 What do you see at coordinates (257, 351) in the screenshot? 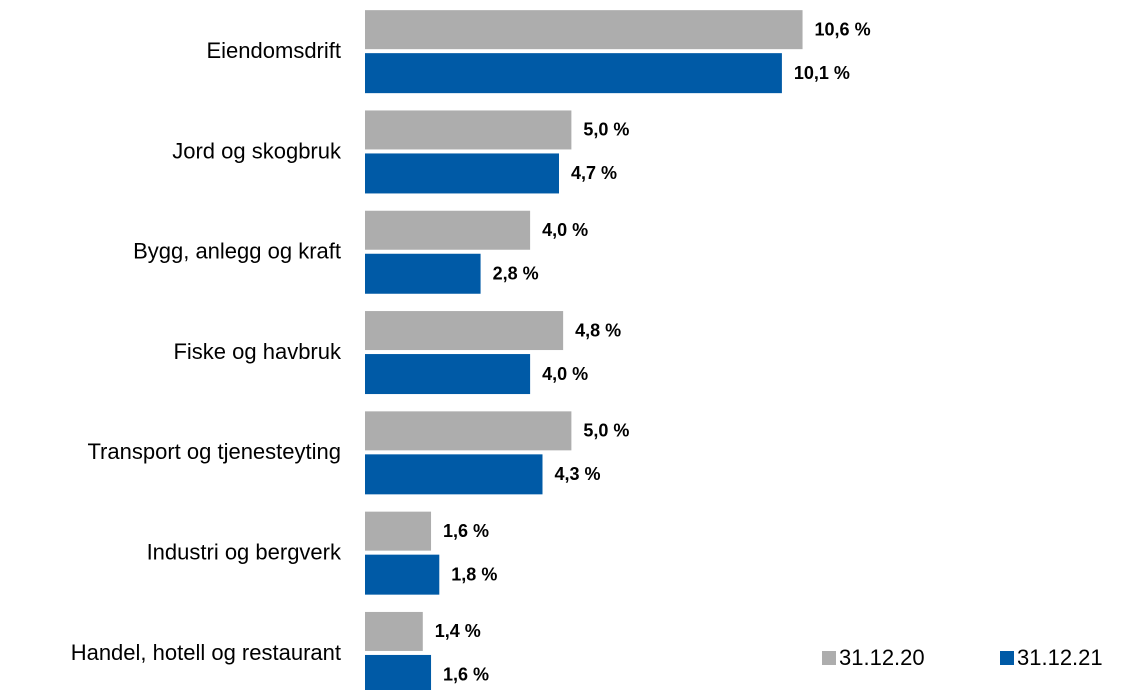
I see `y-tick-label: Fiske og havbruk` at bounding box center [257, 351].